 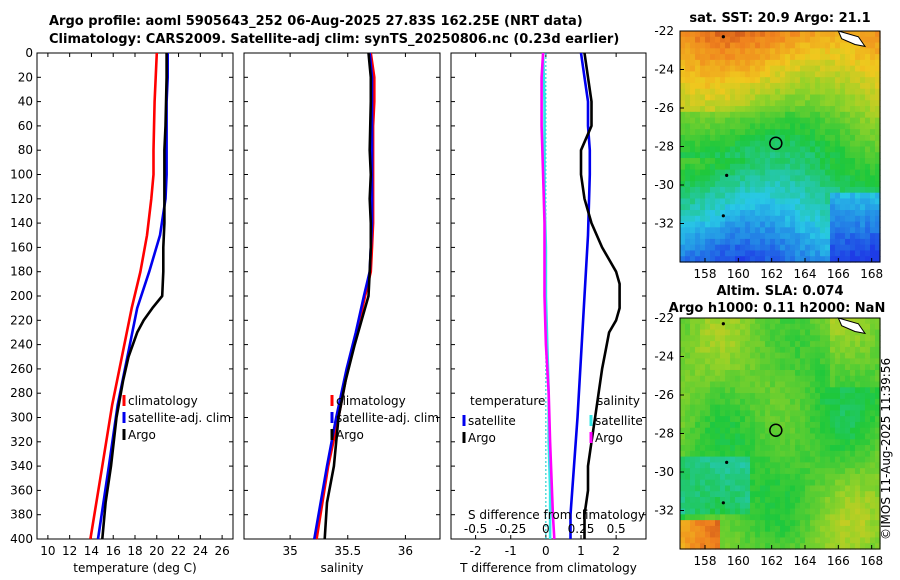 I want to click on depth-tick-label: 300, so click(x=21, y=418).